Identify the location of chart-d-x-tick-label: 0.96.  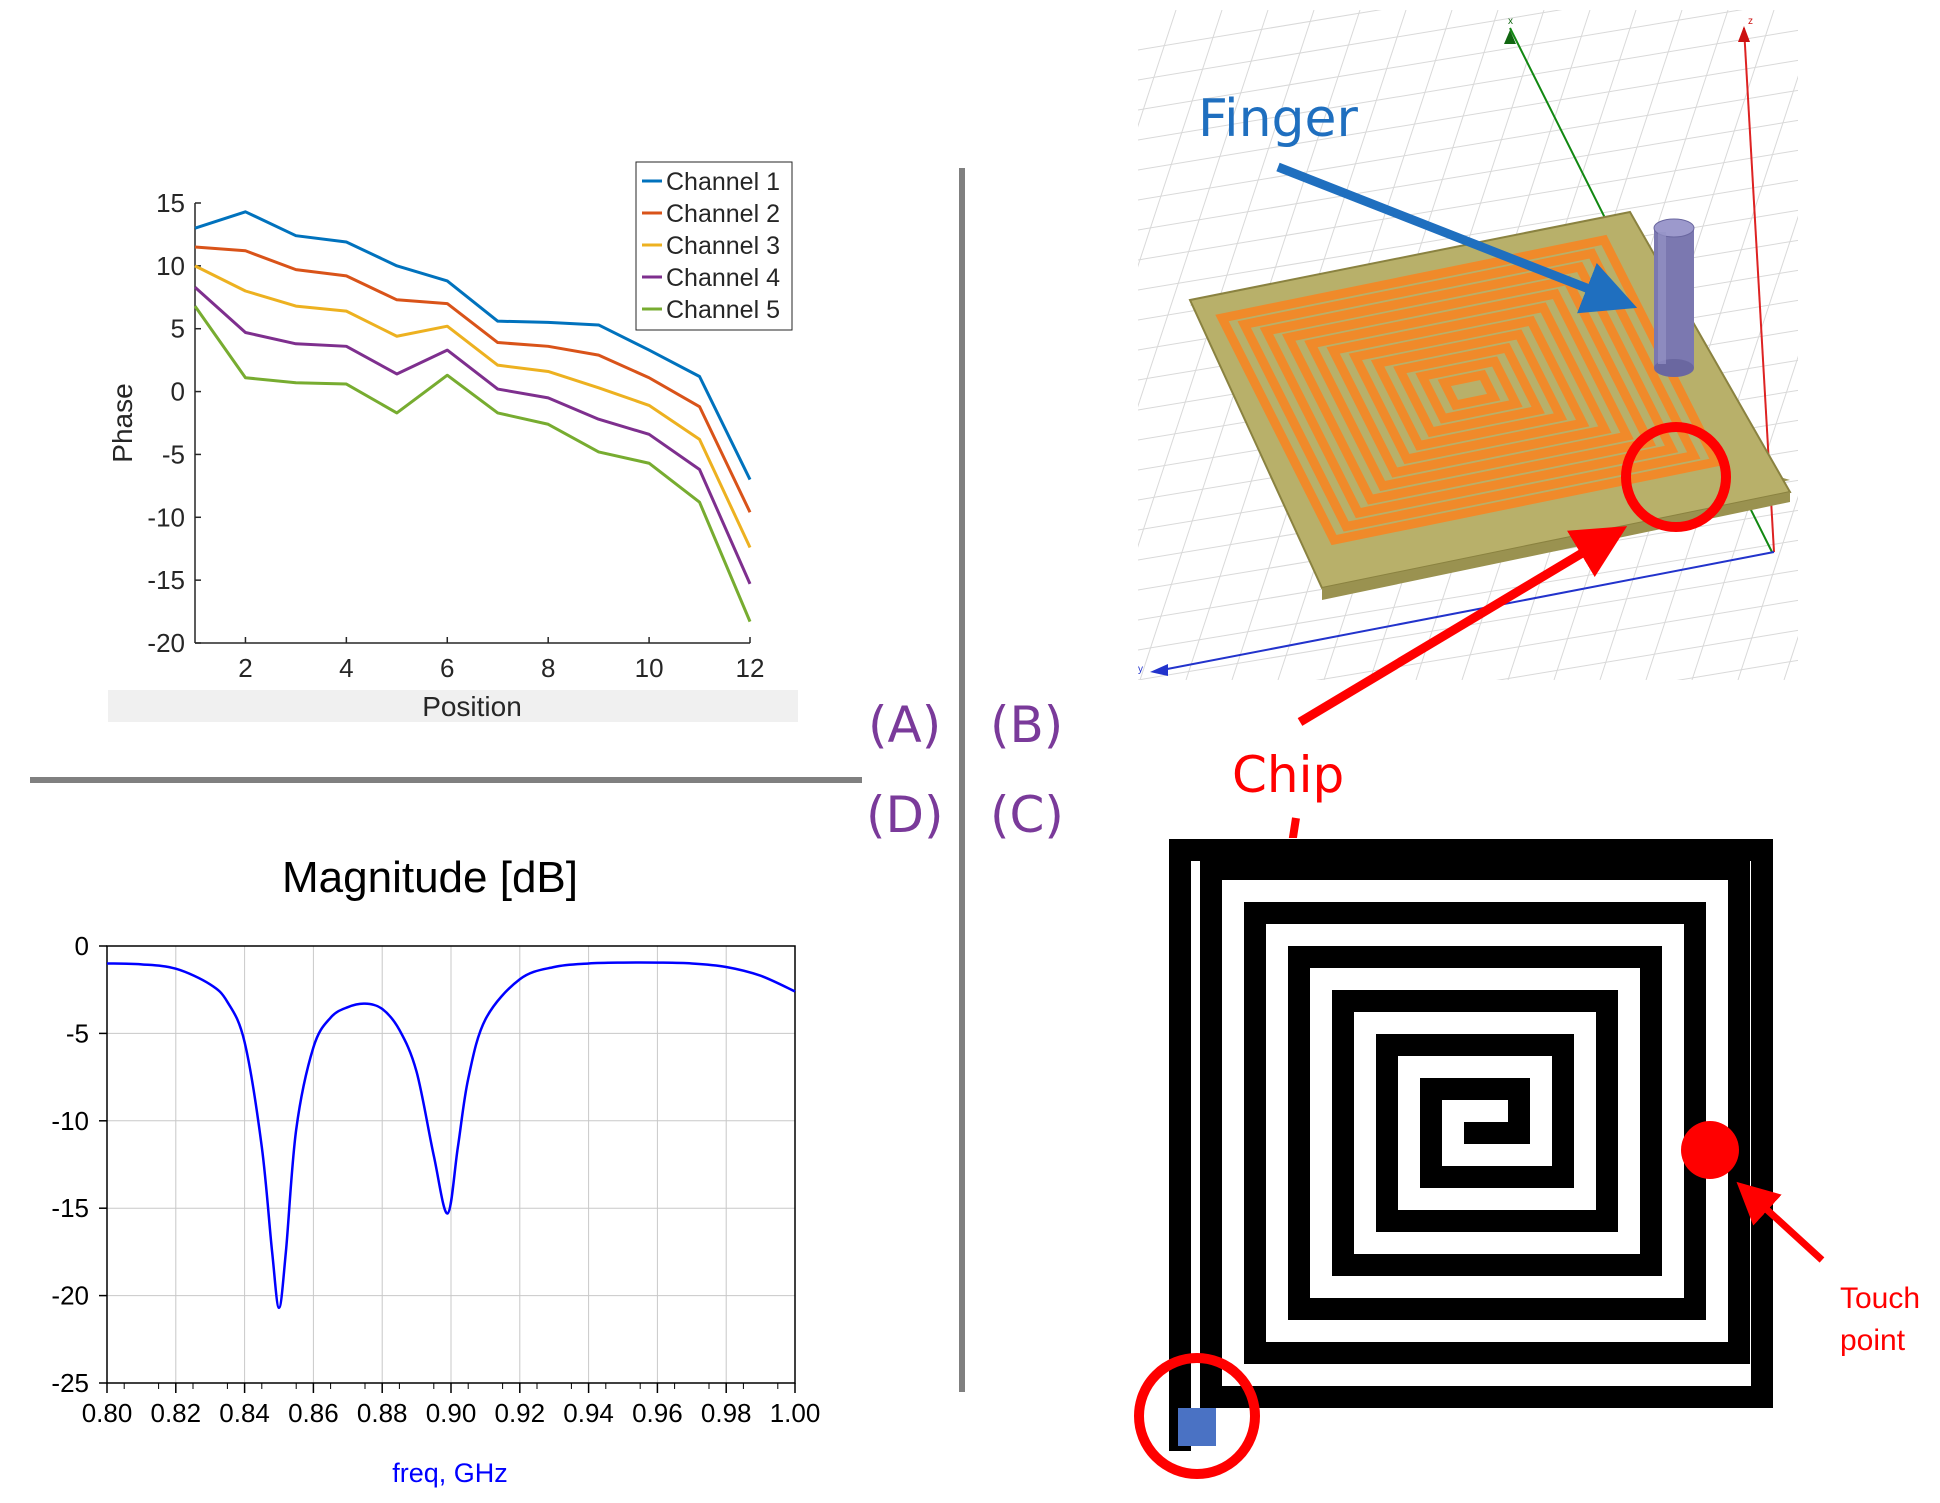
(657, 1413).